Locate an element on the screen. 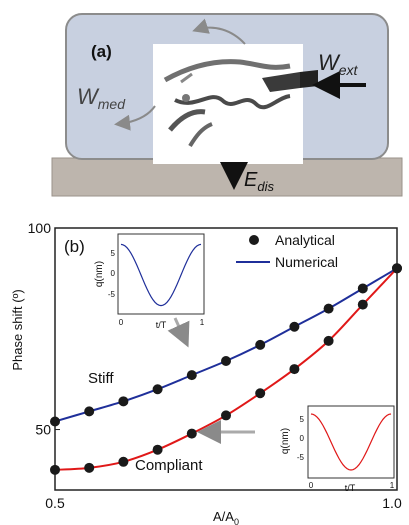 This screenshot has width=409, height=525. inset-stiff-ylabel: q(nm) is located at coordinates (99, 274).